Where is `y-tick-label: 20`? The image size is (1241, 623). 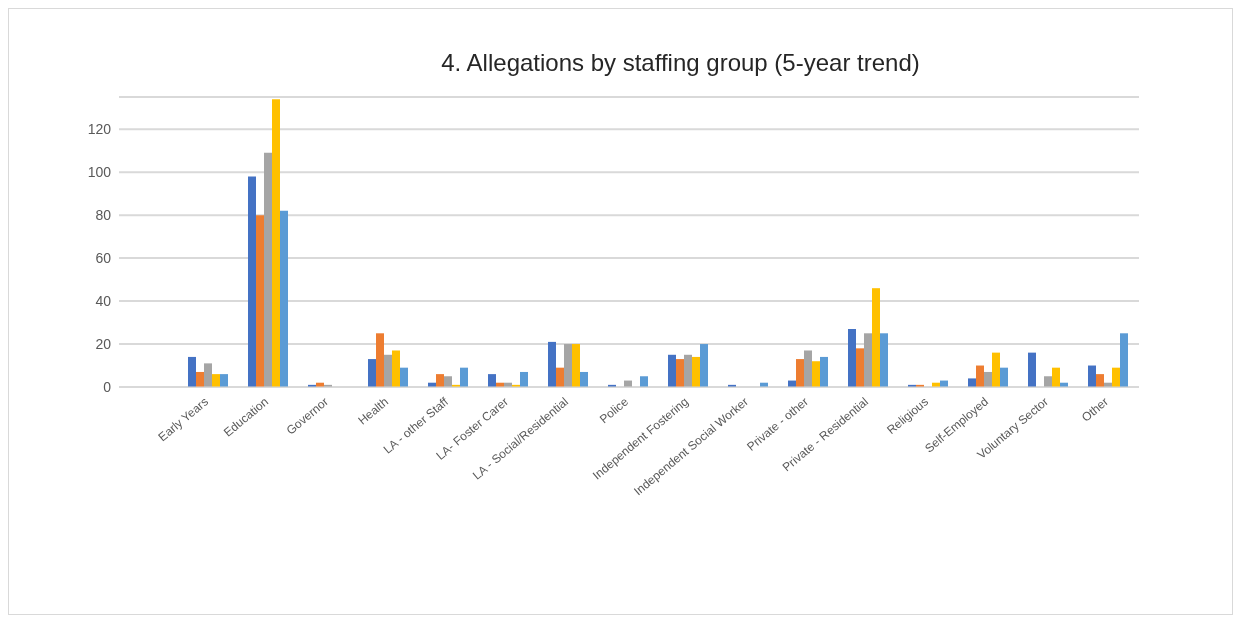 y-tick-label: 20 is located at coordinates (103, 344).